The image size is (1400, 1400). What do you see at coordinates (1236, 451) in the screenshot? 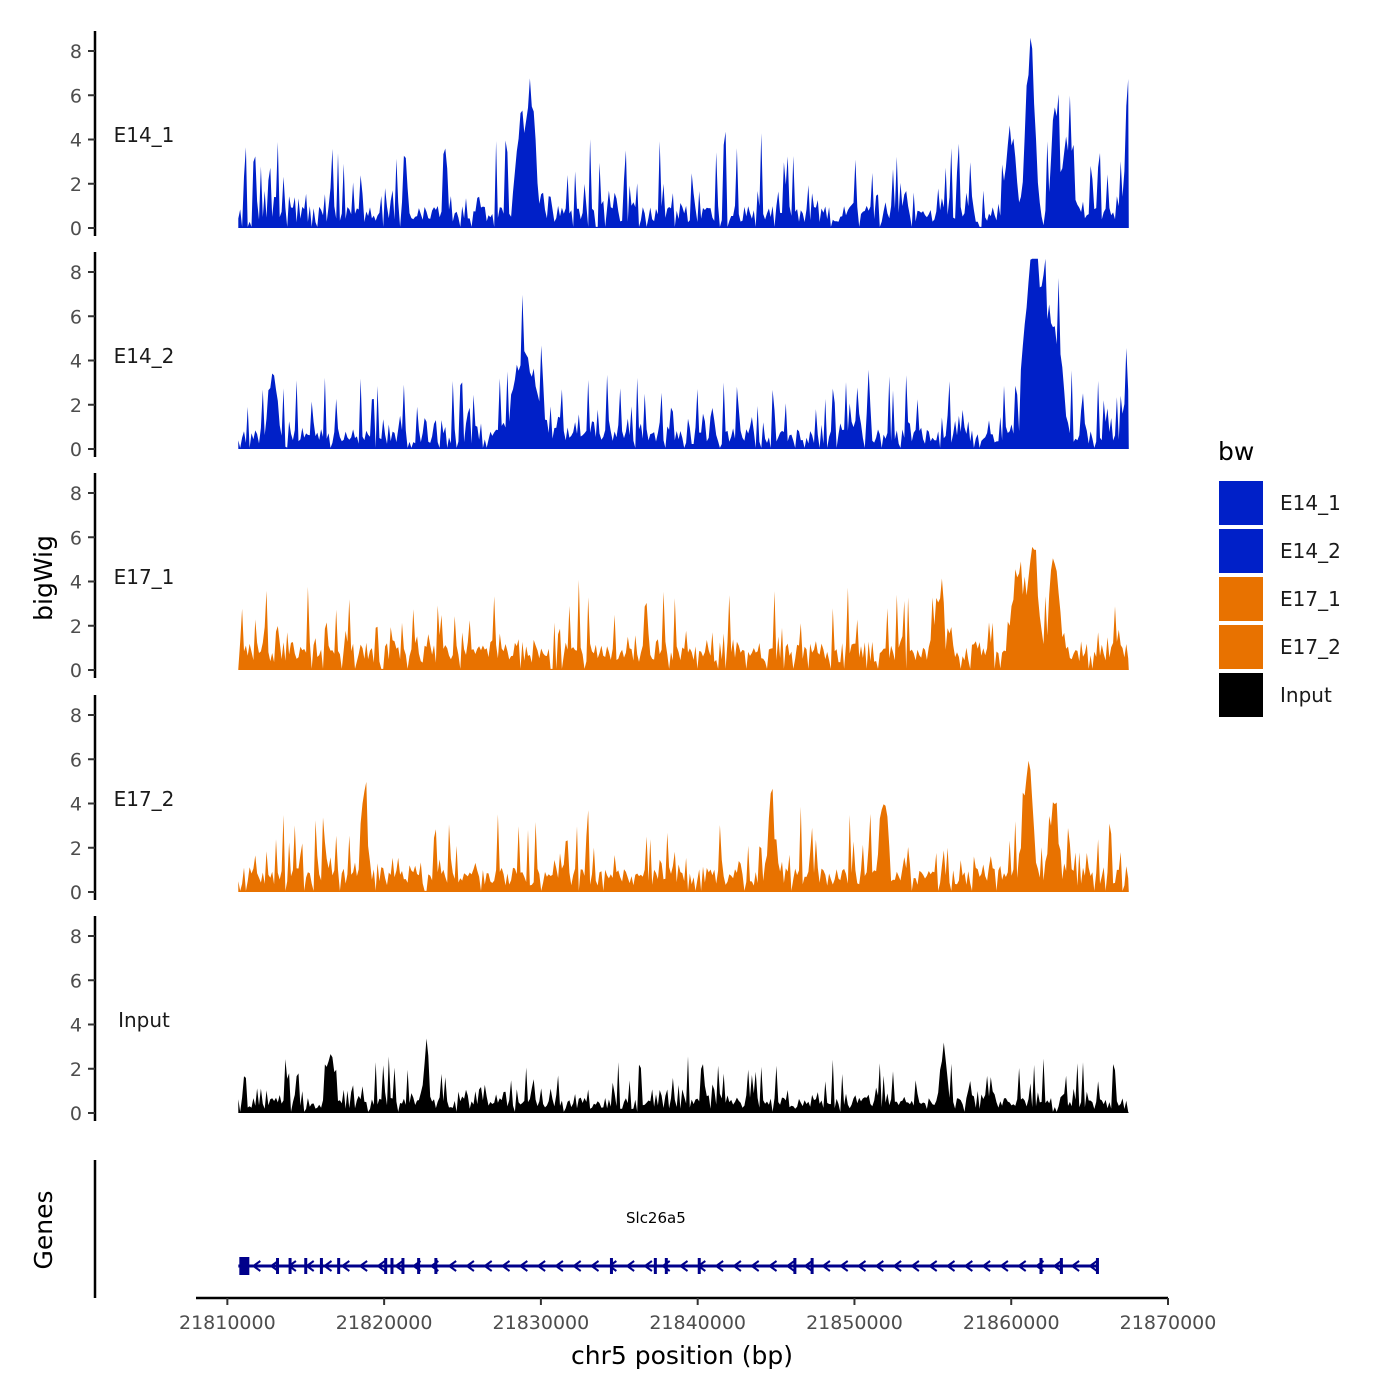
I see `legend-title: bw` at bounding box center [1236, 451].